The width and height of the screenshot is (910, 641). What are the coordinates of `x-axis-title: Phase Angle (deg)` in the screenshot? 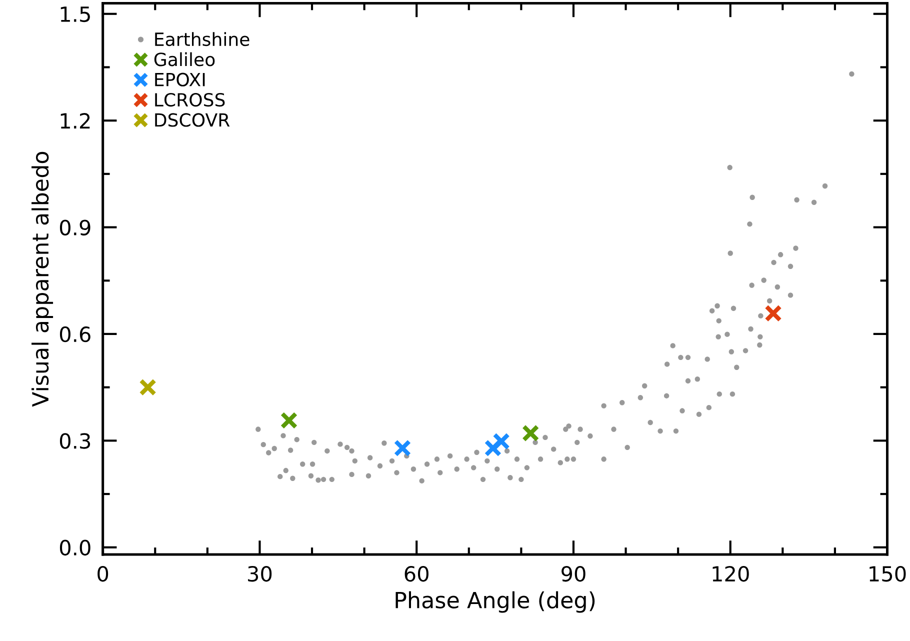 It's located at (495, 602).